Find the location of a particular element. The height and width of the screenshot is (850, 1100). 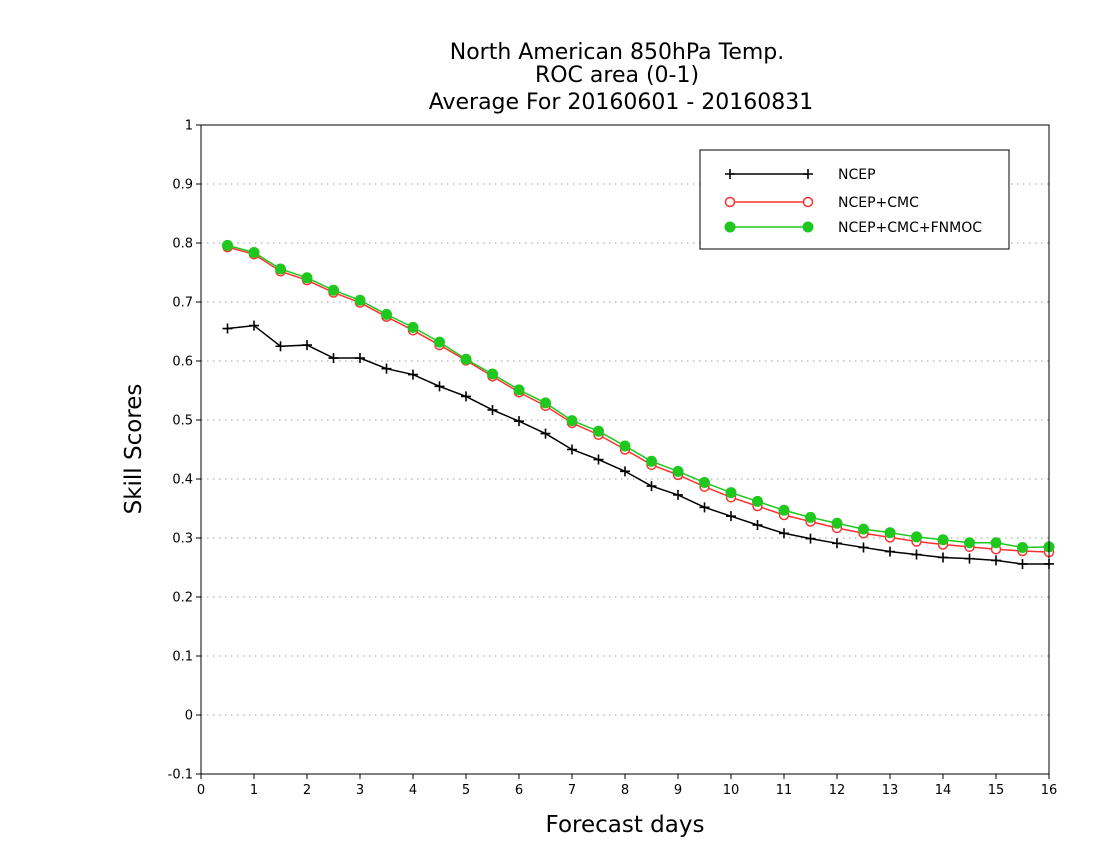

x-tick-label: 10 is located at coordinates (731, 790).